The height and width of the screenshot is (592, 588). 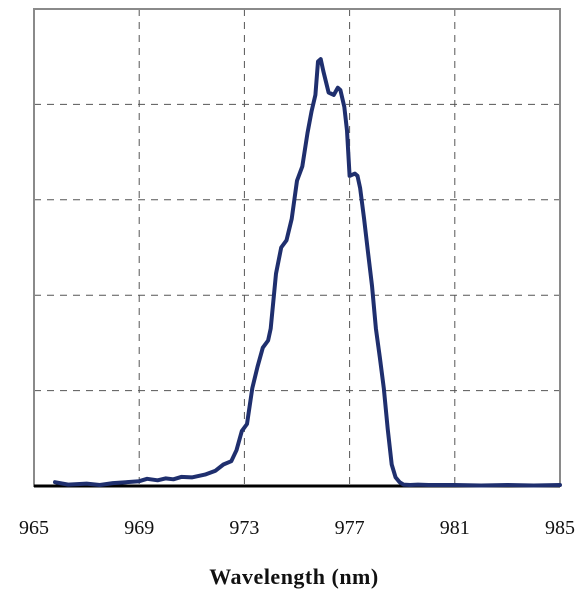 I want to click on x-tick-label: 973, so click(x=244, y=528).